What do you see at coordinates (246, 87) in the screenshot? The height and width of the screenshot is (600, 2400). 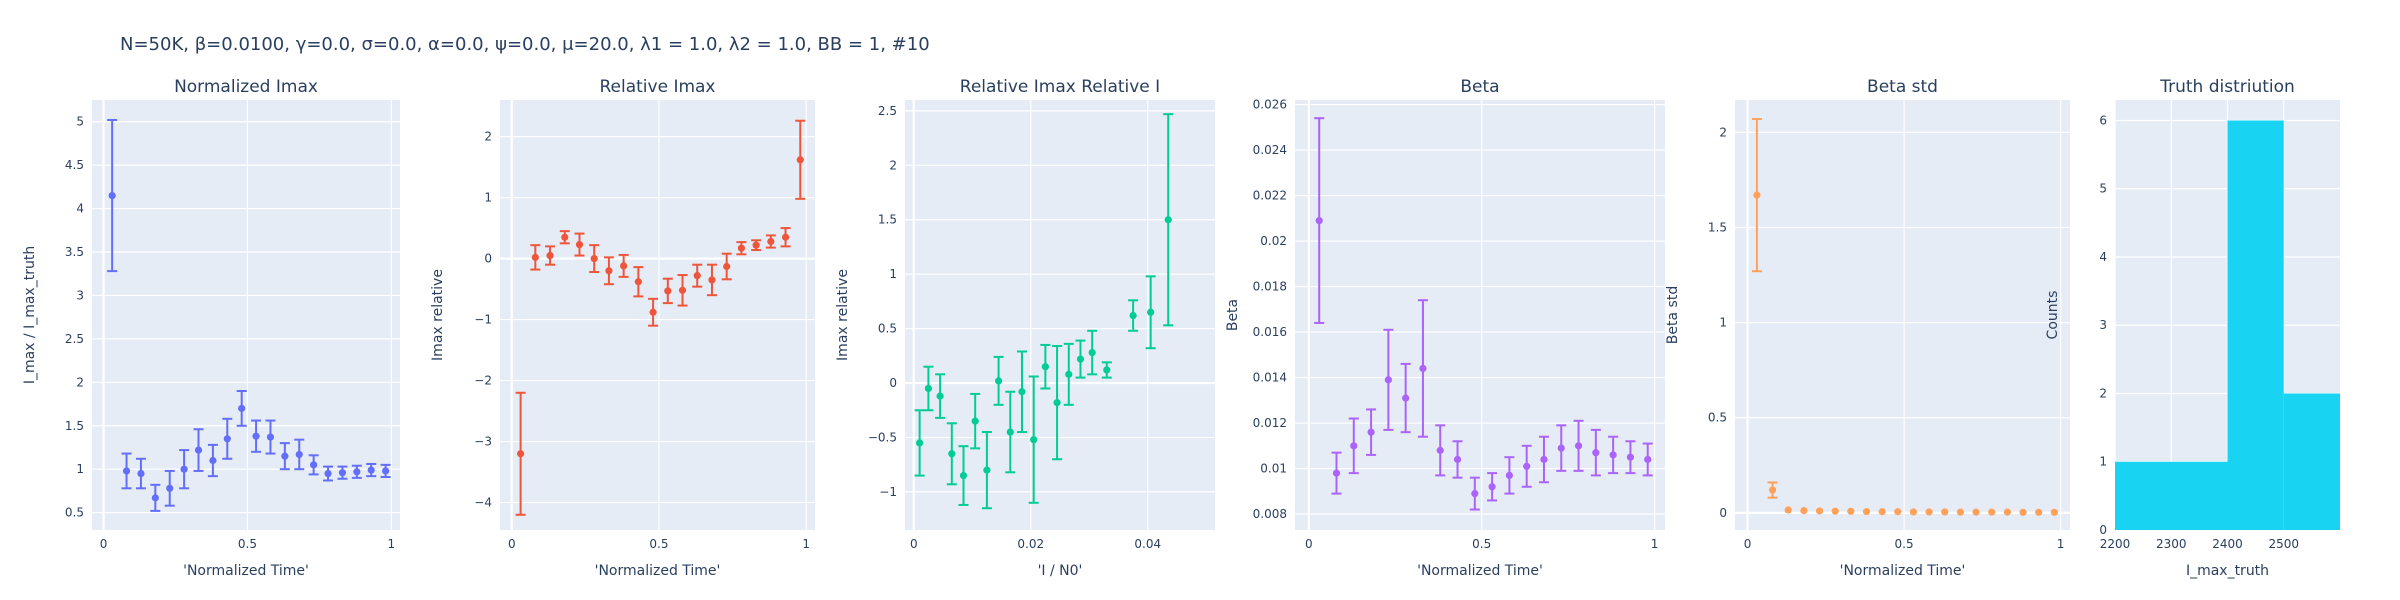 I see `subplot-title: Normalized Imax` at bounding box center [246, 87].